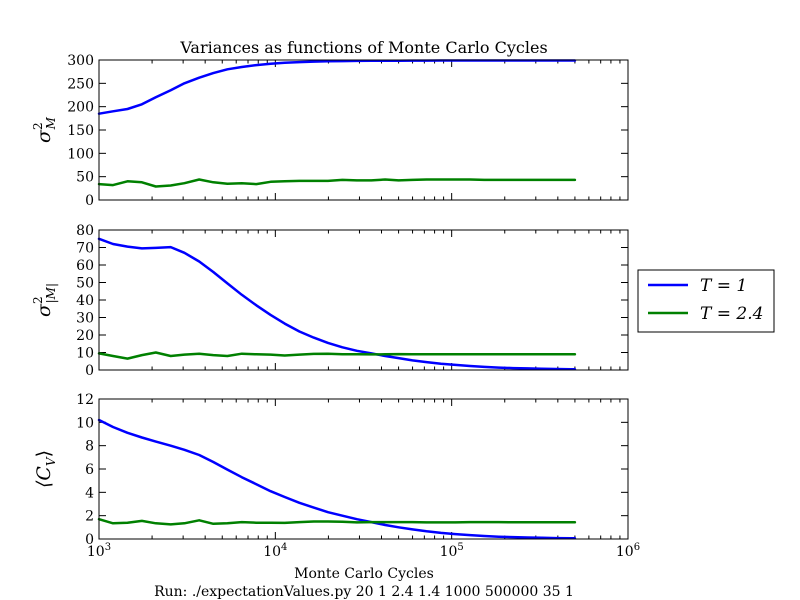  What do you see at coordinates (51, 461) in the screenshot?
I see `y-axis-label-part: V` at bounding box center [51, 461].